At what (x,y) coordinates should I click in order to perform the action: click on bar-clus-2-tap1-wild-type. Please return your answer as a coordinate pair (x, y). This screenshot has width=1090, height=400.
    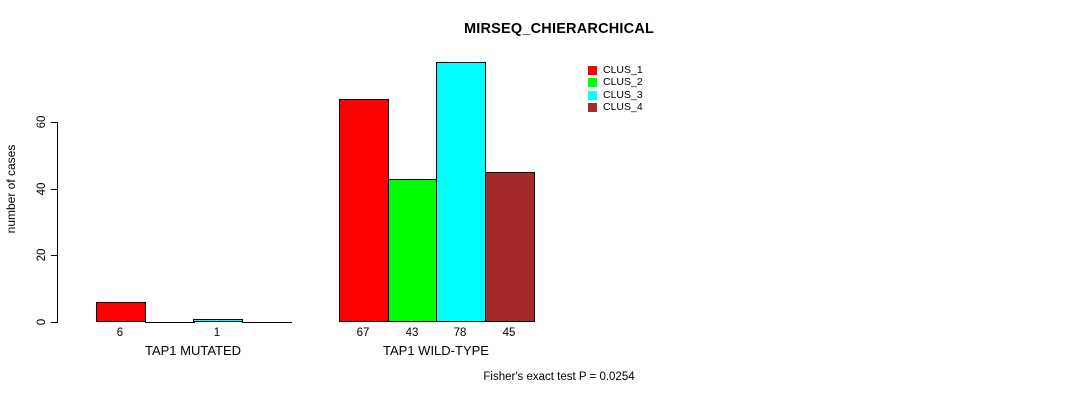
    Looking at the image, I should click on (413, 250).